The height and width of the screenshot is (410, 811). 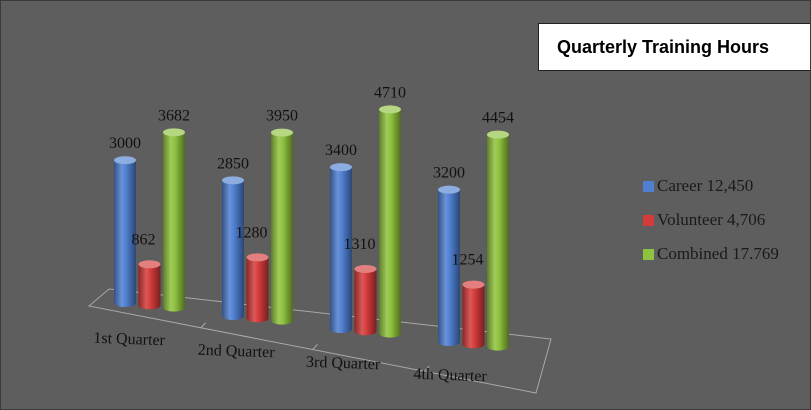 I want to click on legend-swatch-career, so click(x=648, y=186).